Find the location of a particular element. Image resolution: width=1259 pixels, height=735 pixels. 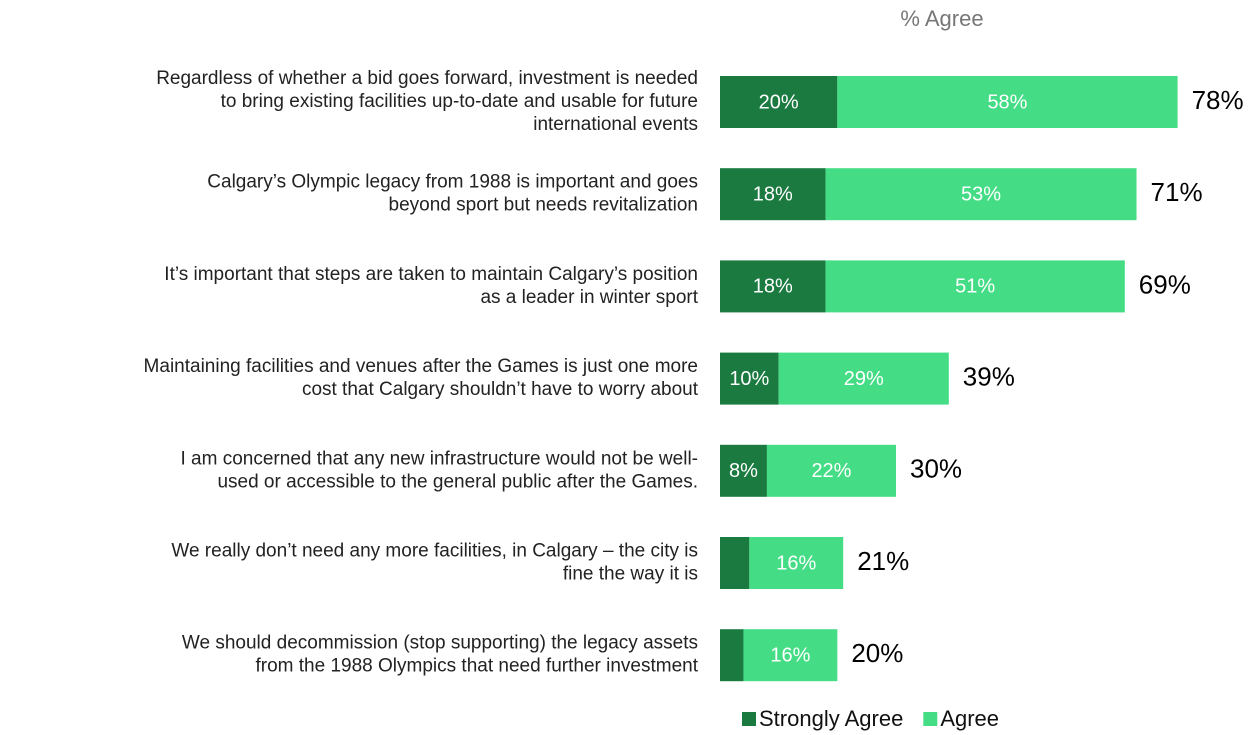

value-label: 10% is located at coordinates (749, 379).